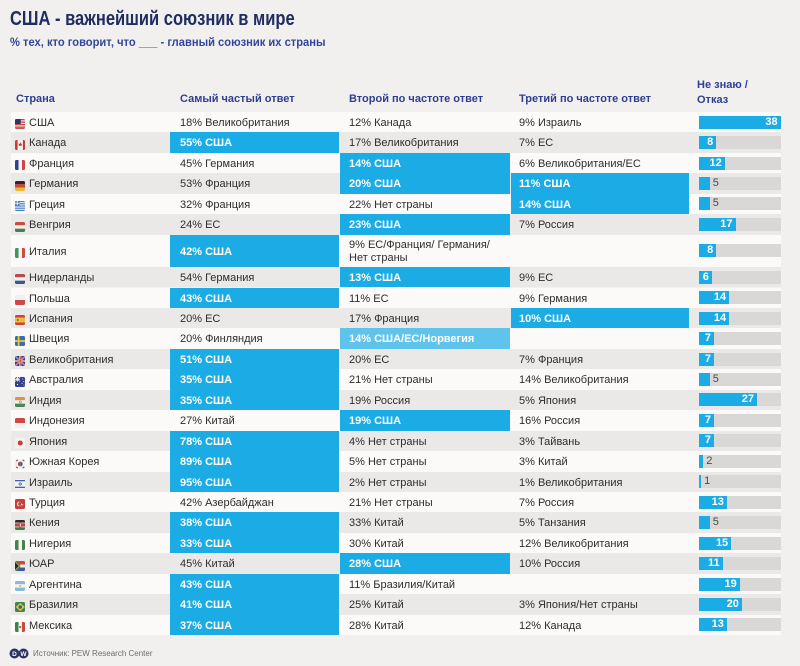 The width and height of the screenshot is (800, 666). Describe the element at coordinates (23, 654) in the screenshot. I see `svg-text: W` at that location.